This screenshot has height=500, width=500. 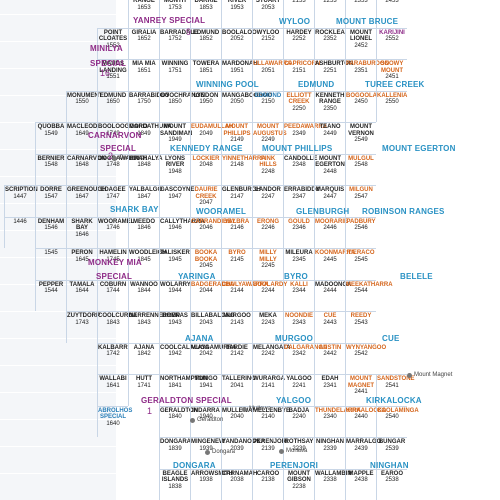 What do you see at coordinates (241, 201) in the screenshot?
I see `map-sheet-2147: GLENBURGH 2147` at bounding box center [241, 201].